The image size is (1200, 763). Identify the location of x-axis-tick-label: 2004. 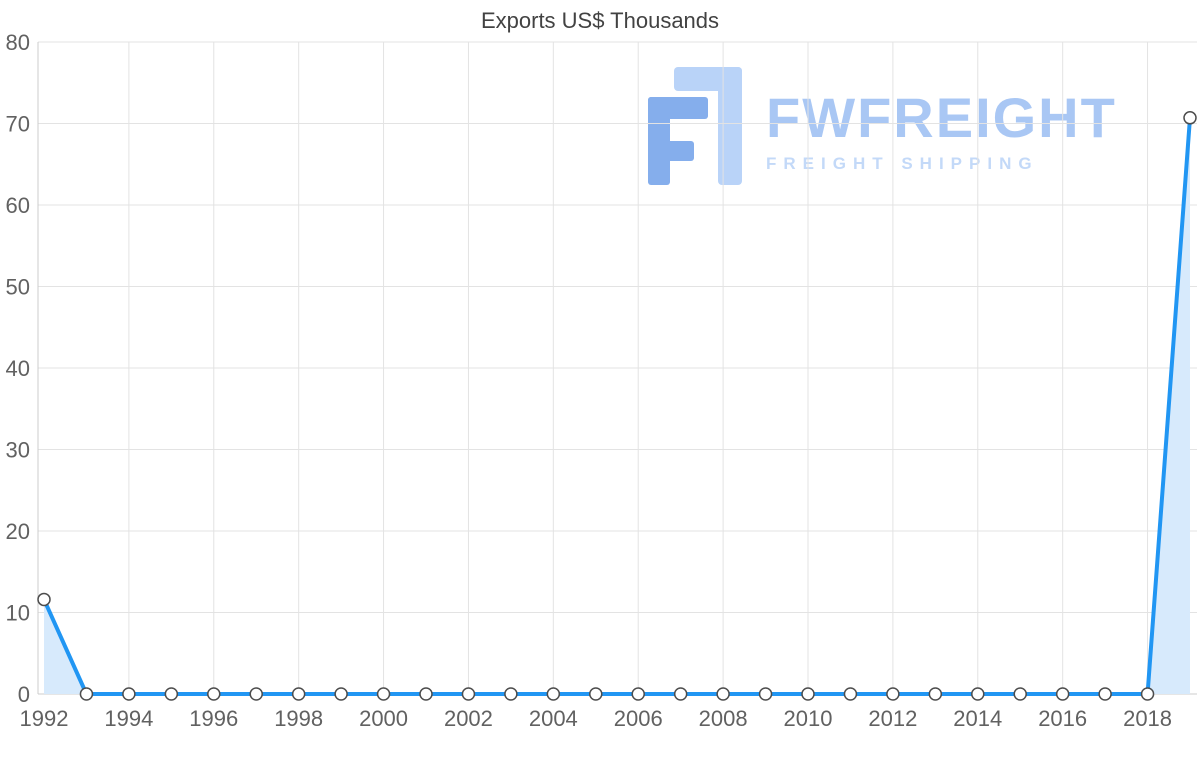
(553, 718).